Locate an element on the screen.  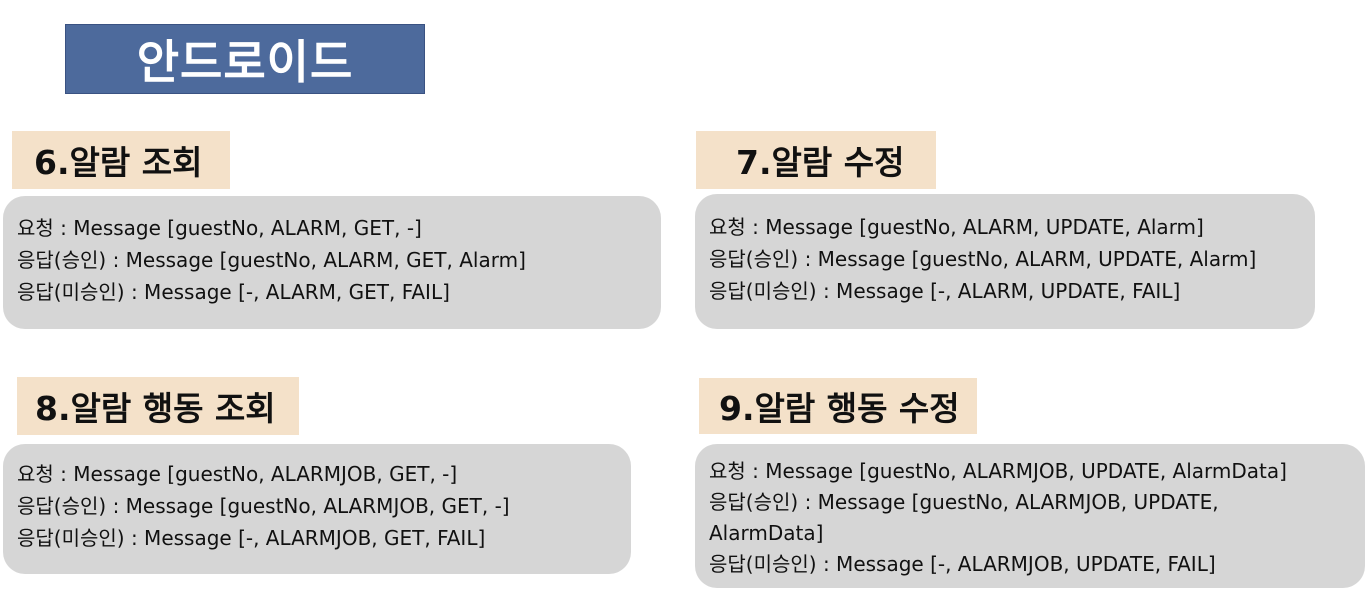
section-8-heading: 8.알람 행동 조회 is located at coordinates (158, 406).